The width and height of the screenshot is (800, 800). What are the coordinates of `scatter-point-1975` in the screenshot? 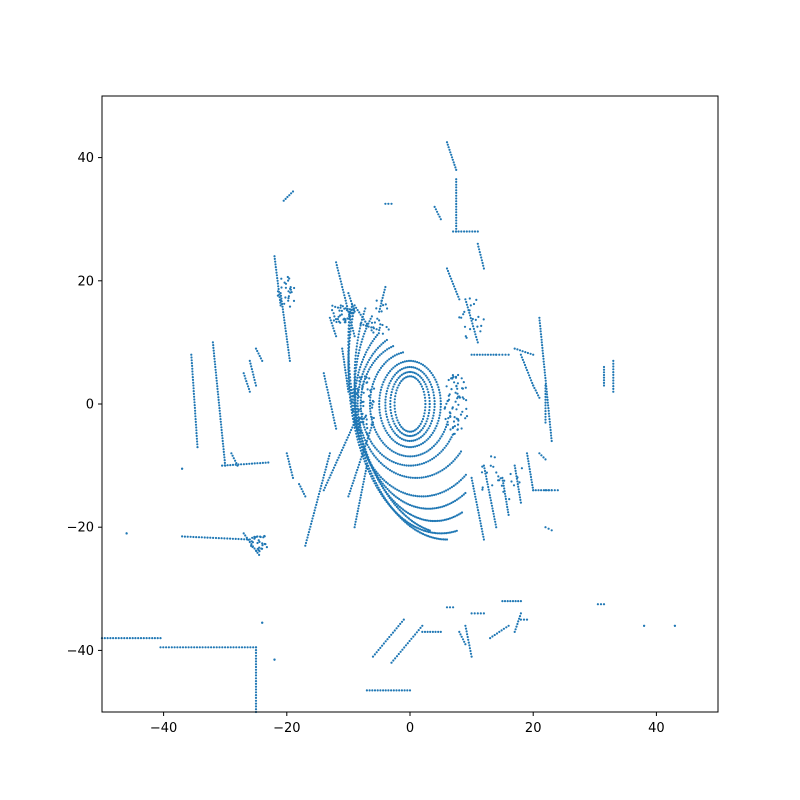 It's located at (437, 533).